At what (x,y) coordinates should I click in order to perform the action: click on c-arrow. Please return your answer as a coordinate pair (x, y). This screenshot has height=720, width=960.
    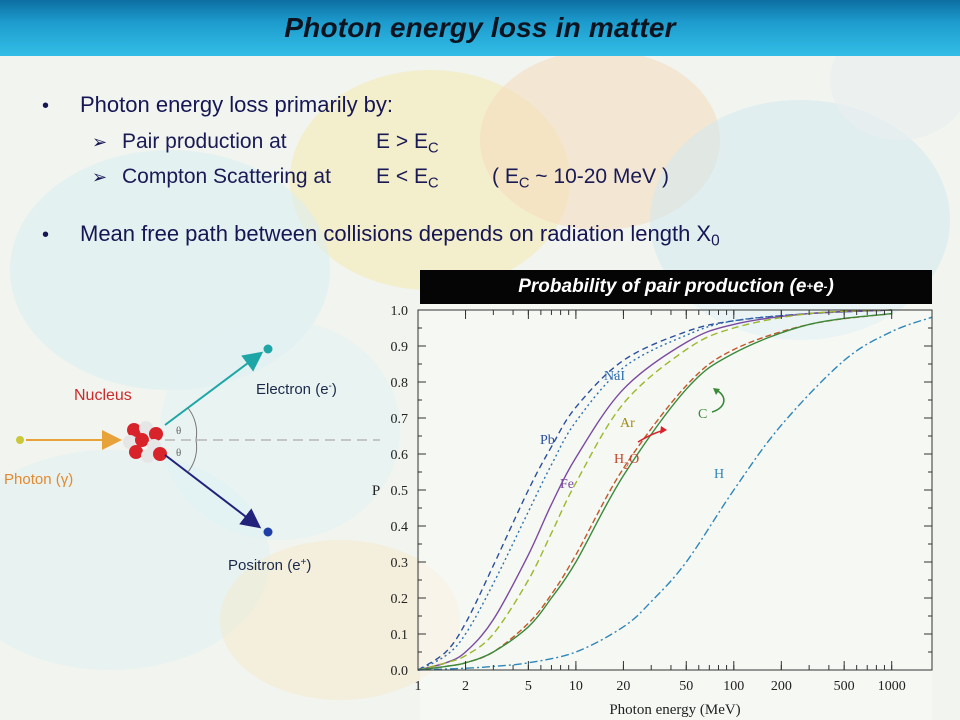
    Looking at the image, I should click on (718, 401).